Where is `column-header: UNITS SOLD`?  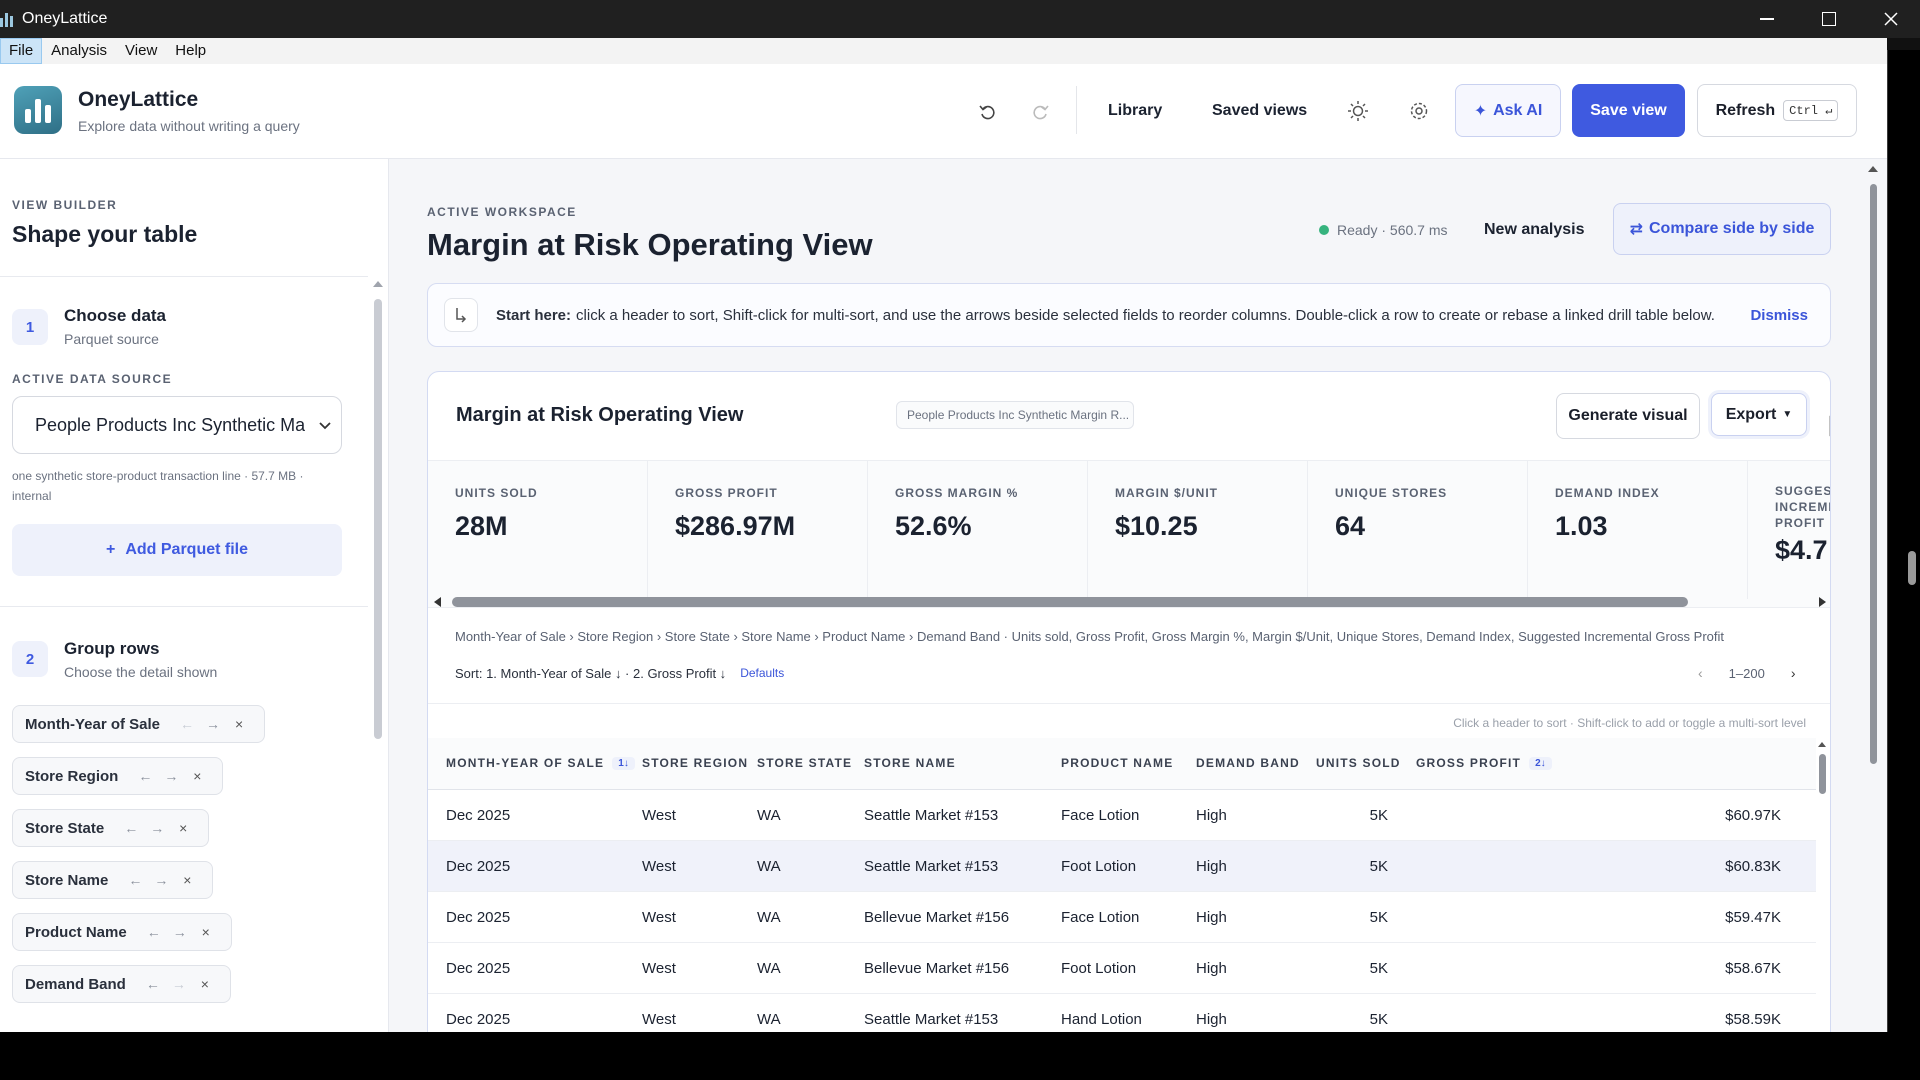 column-header: UNITS SOLD is located at coordinates (1358, 763).